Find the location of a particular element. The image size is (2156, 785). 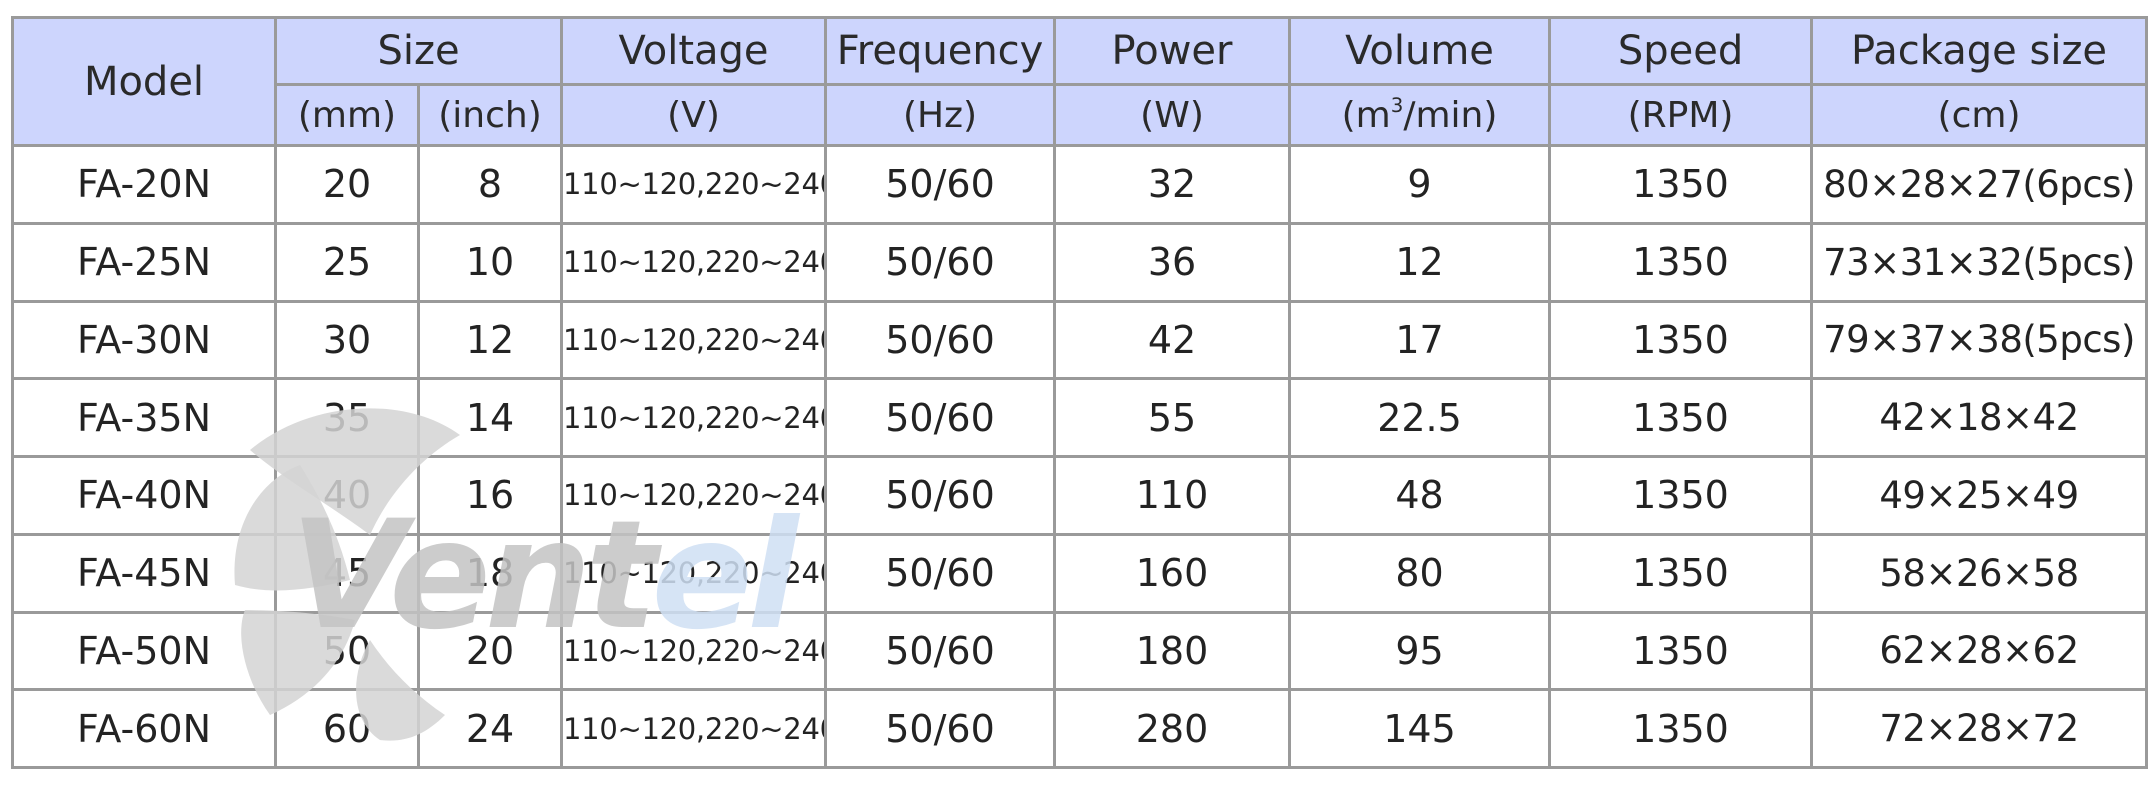

cell-volume: 95 is located at coordinates (1420, 651).